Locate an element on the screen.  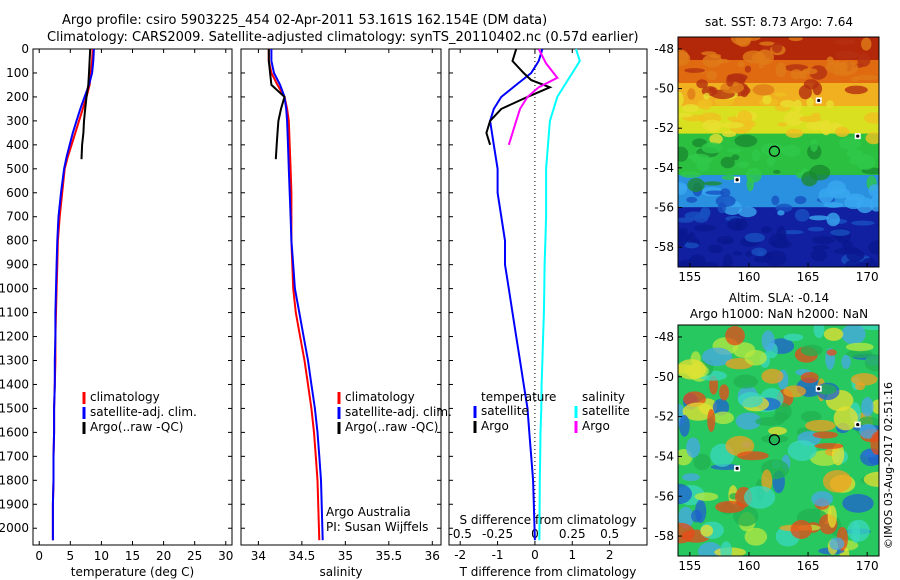
y-tick-label: 1300 is located at coordinates (14, 360).